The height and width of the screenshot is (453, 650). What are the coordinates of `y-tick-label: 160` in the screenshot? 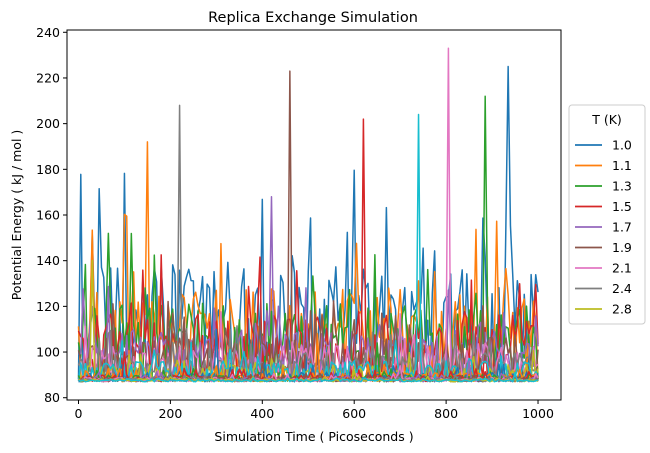 It's located at (48, 215).